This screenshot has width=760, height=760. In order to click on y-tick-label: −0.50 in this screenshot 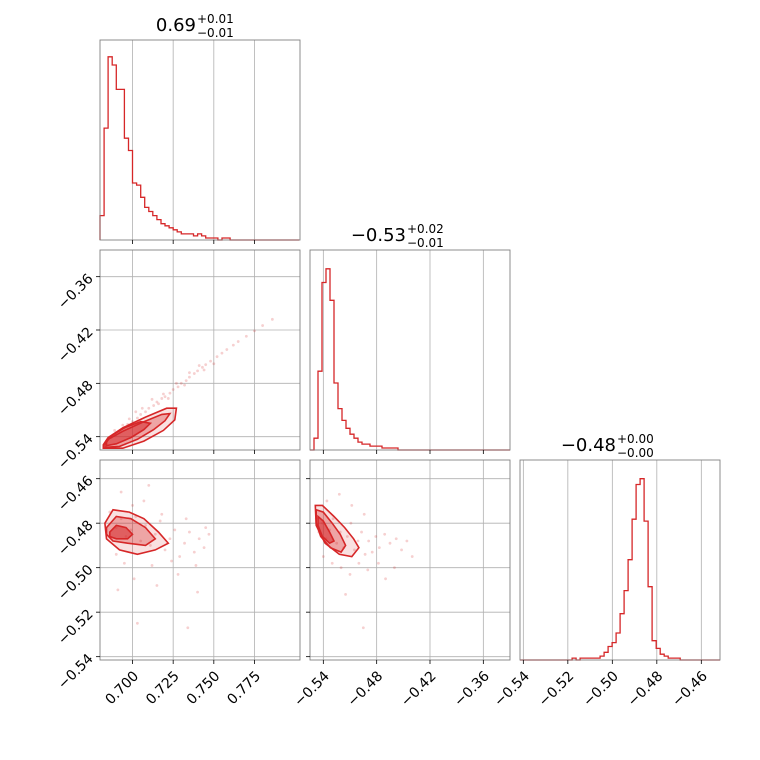, I will do `click(76, 583)`.